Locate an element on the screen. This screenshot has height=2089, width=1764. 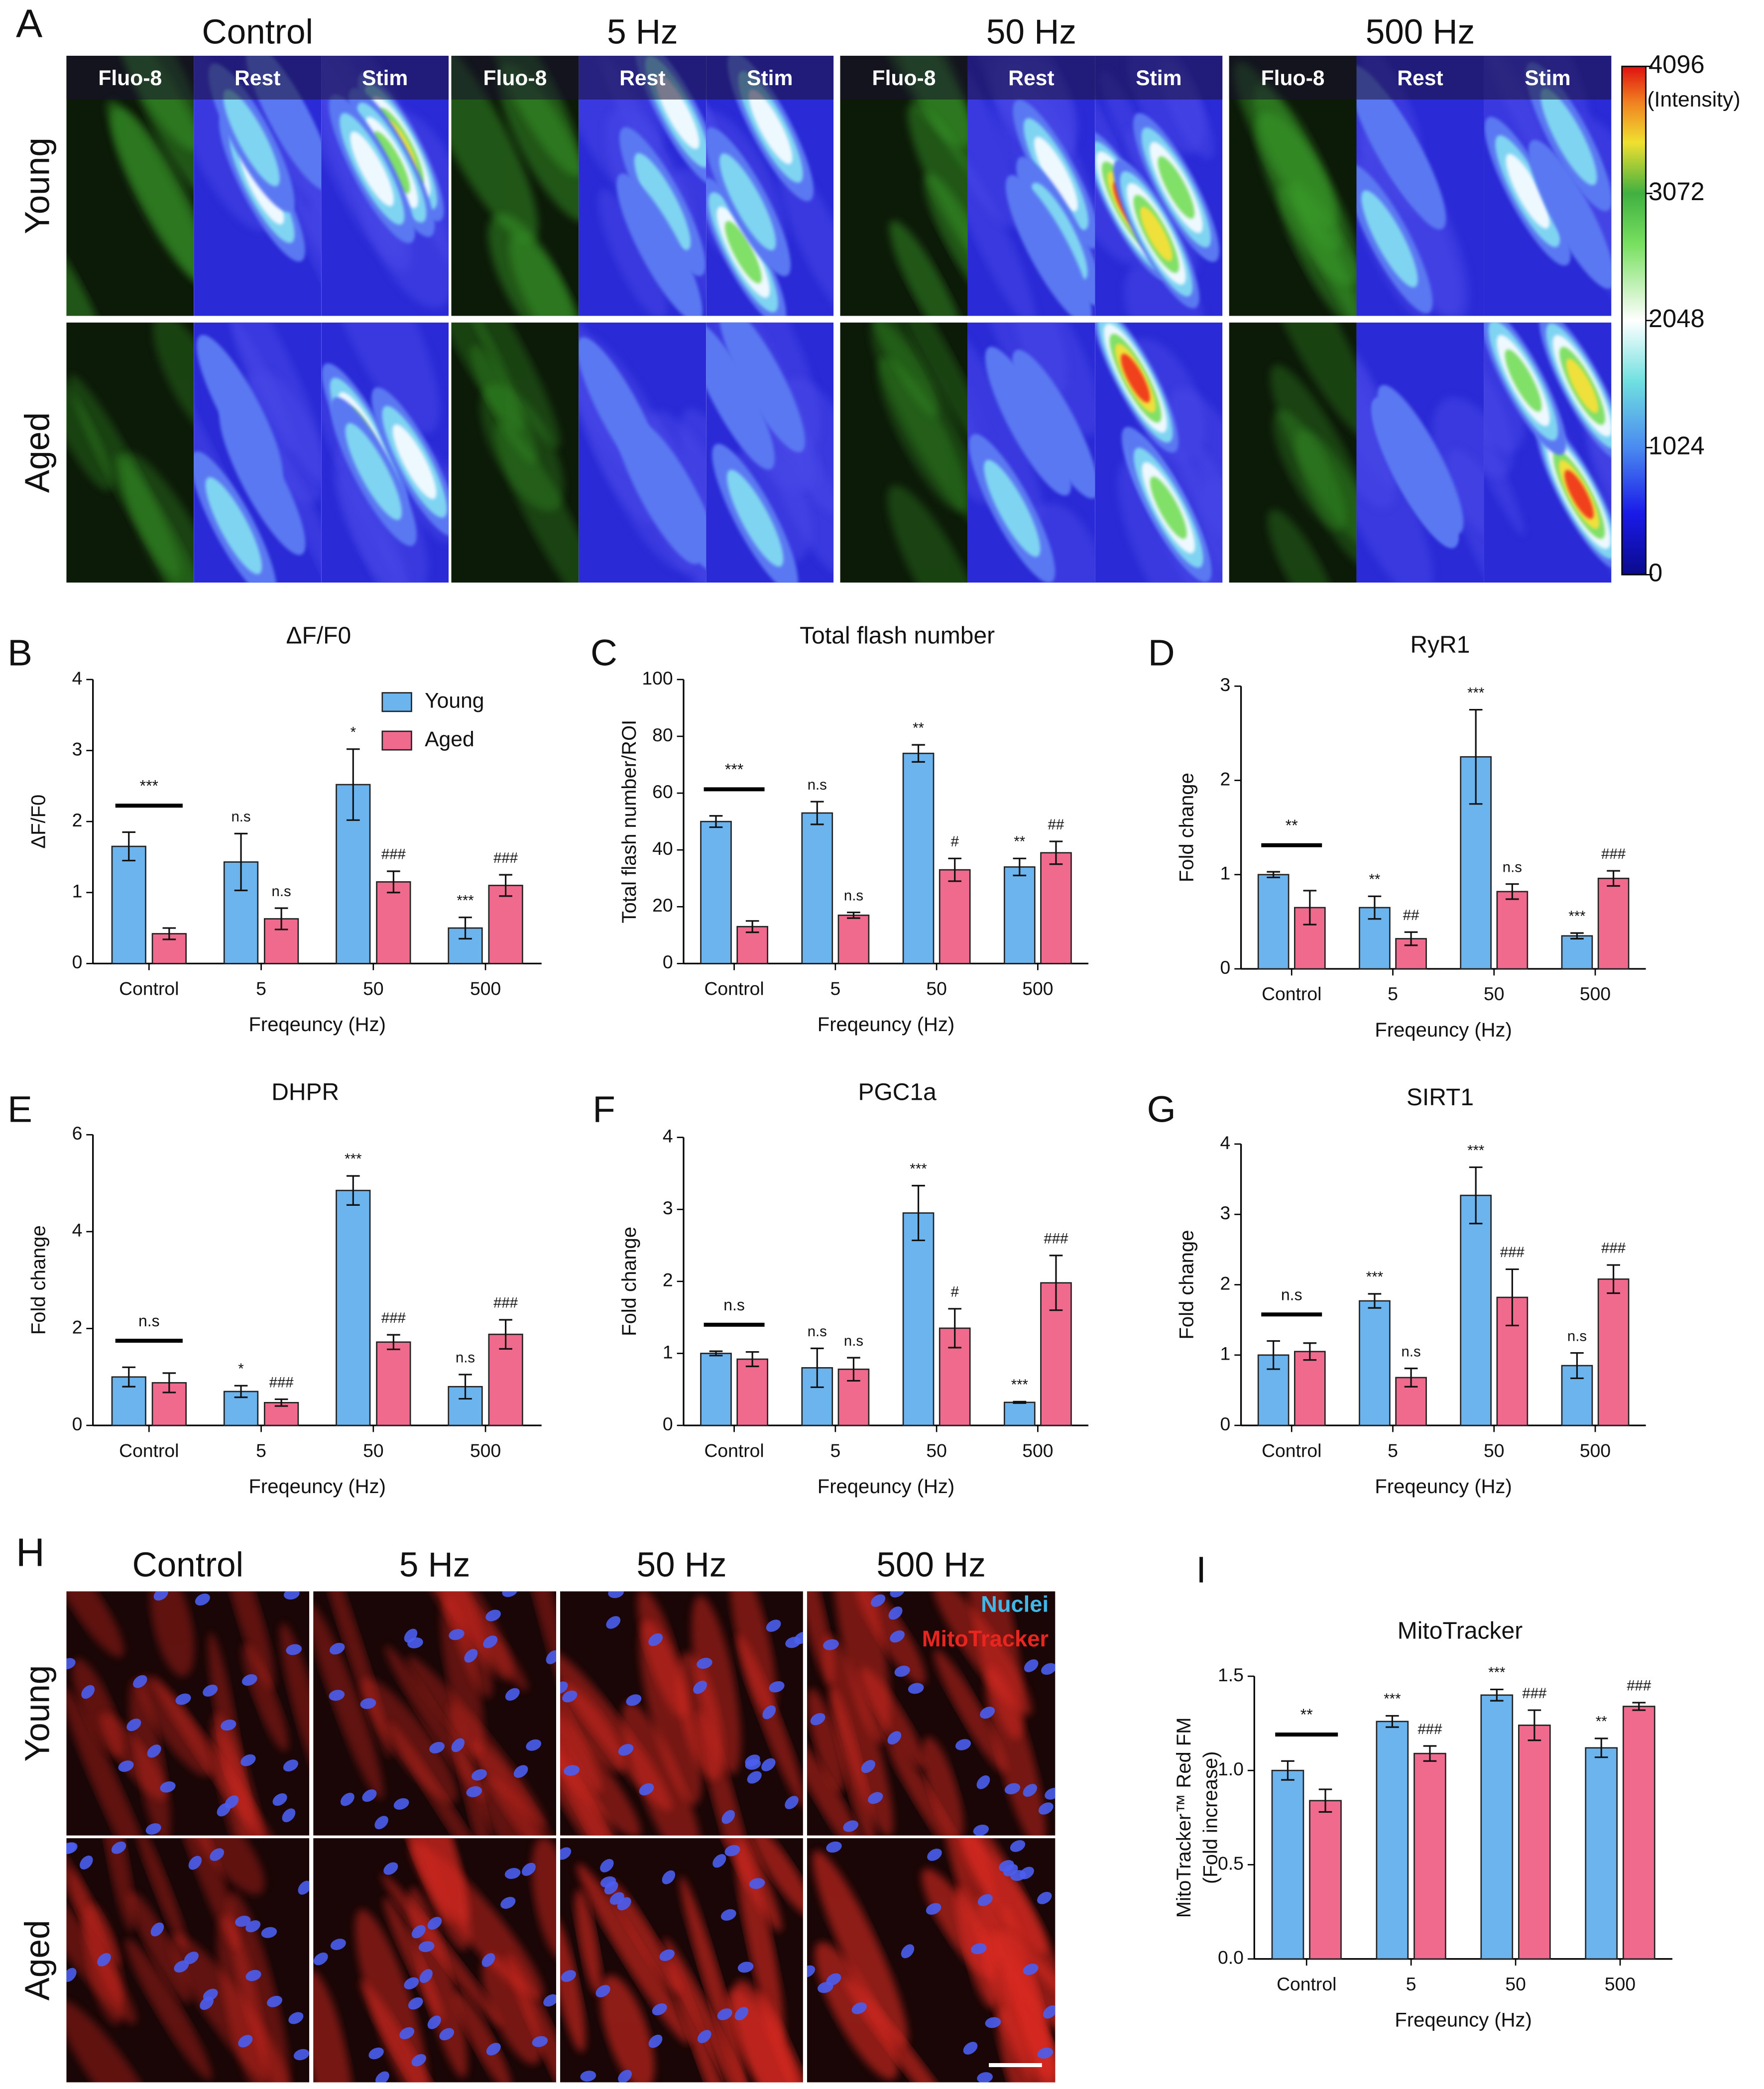
y-tick-label: 0.0 is located at coordinates (1231, 1957).